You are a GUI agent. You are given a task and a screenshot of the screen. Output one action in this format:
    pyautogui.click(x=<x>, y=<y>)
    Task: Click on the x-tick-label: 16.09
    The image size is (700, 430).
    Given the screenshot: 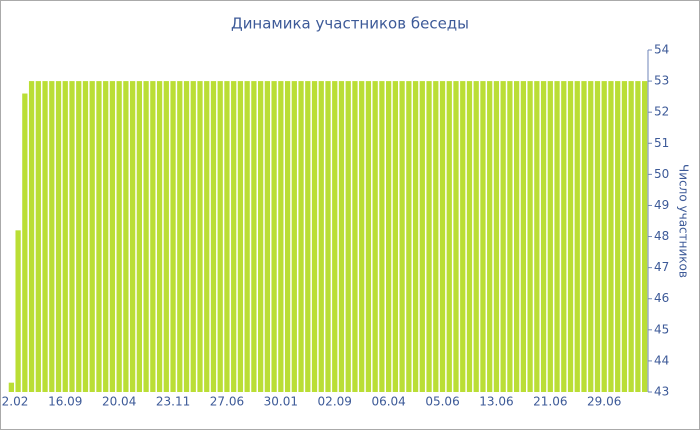 What is the action you would take?
    pyautogui.click(x=65, y=402)
    